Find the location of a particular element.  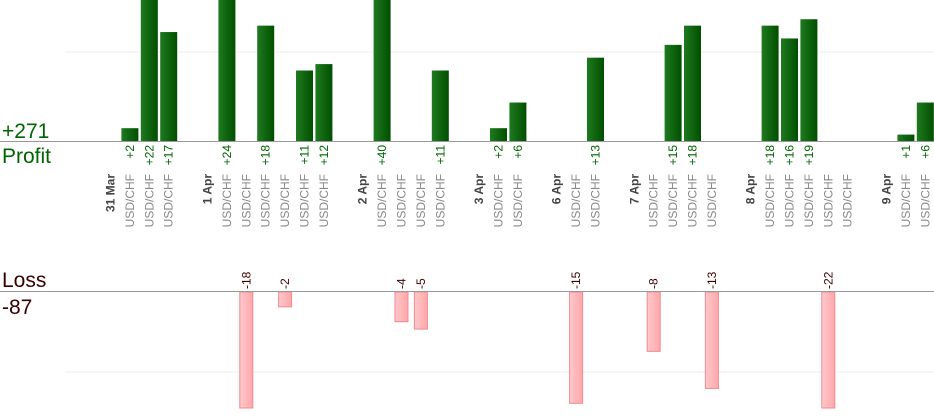

date-label: 8 Apr is located at coordinates (751, 189).